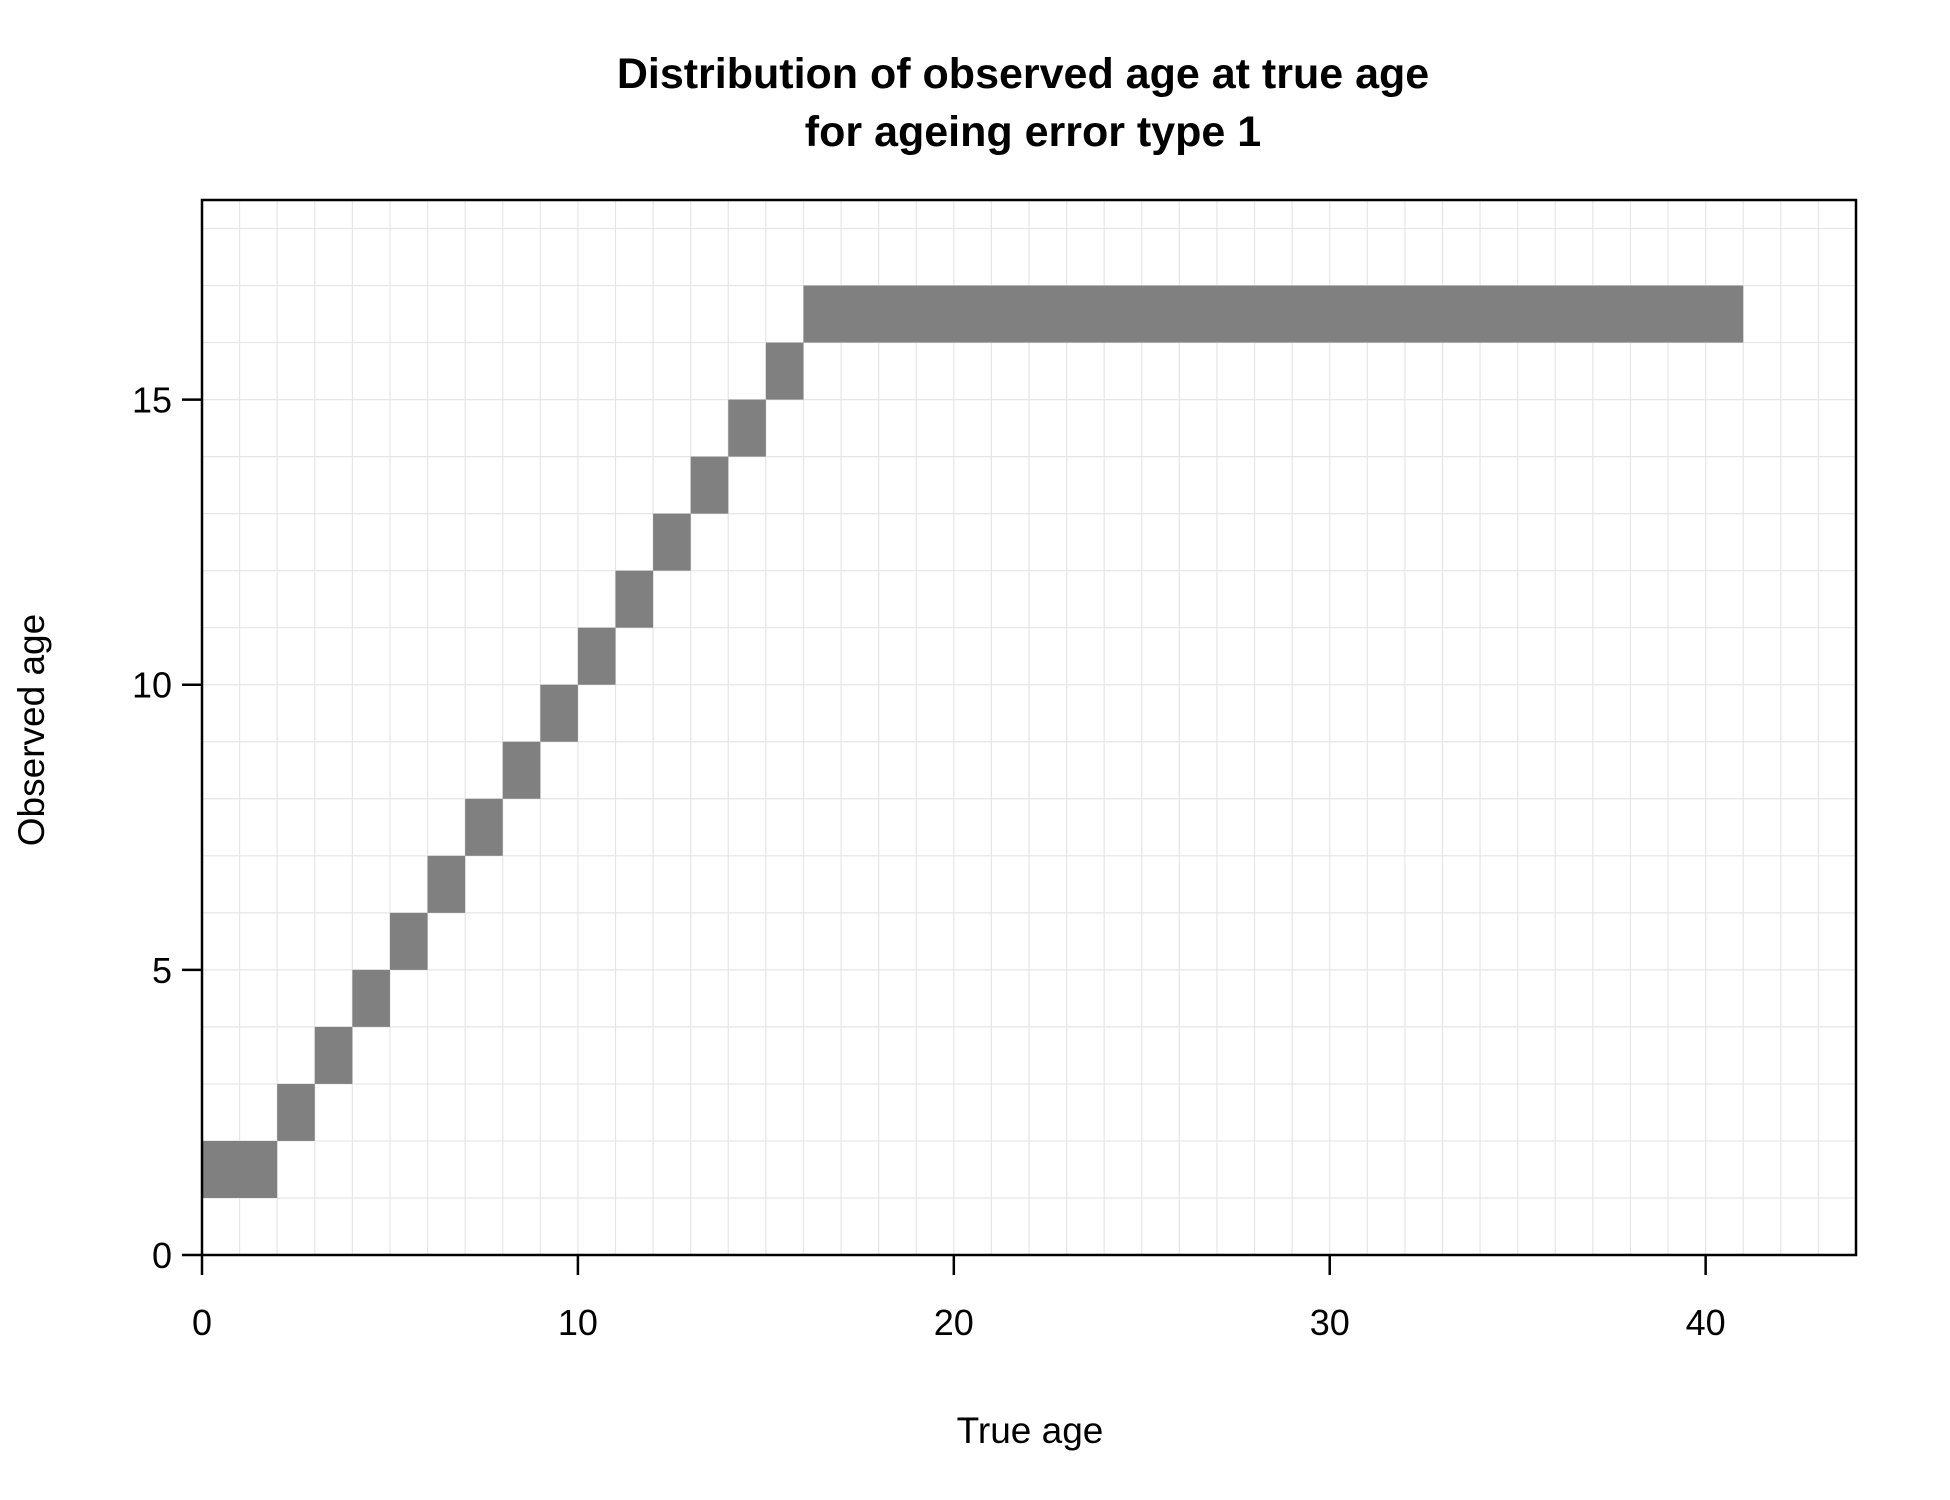 The width and height of the screenshot is (1950, 1500). What do you see at coordinates (202, 1322) in the screenshot?
I see `x-tick-label: 0` at bounding box center [202, 1322].